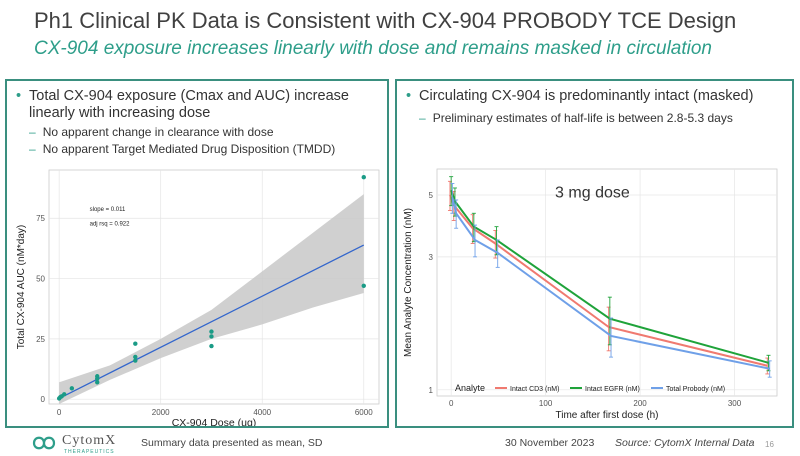  Describe the element at coordinates (534, 389) in the screenshot. I see `legend-entry: Intact CD3 (nM)` at that location.